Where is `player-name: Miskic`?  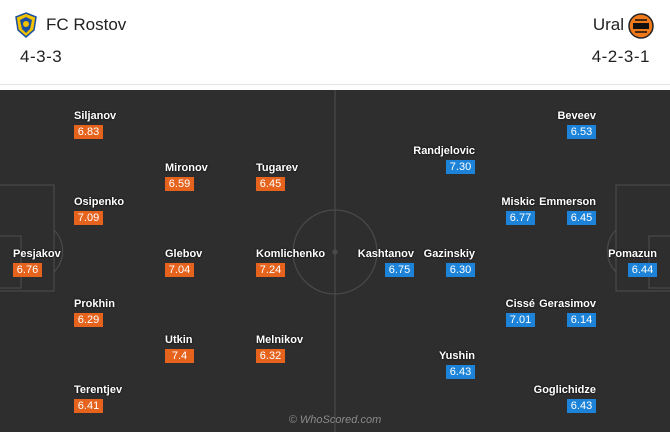
player-name: Miskic is located at coordinates (518, 202).